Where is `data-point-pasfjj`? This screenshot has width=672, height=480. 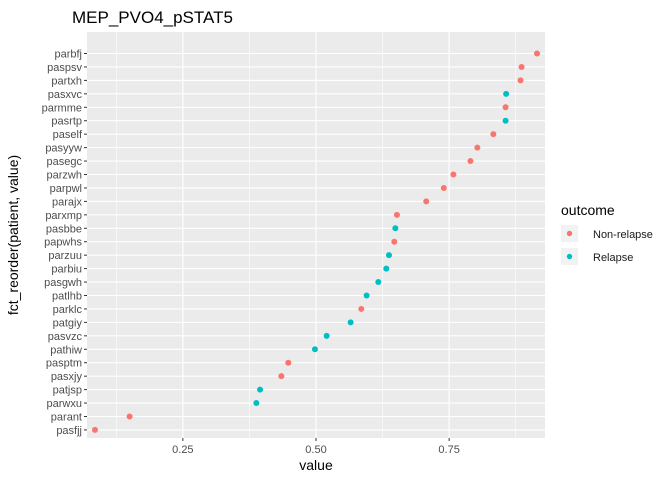
data-point-pasfjj is located at coordinates (94, 429).